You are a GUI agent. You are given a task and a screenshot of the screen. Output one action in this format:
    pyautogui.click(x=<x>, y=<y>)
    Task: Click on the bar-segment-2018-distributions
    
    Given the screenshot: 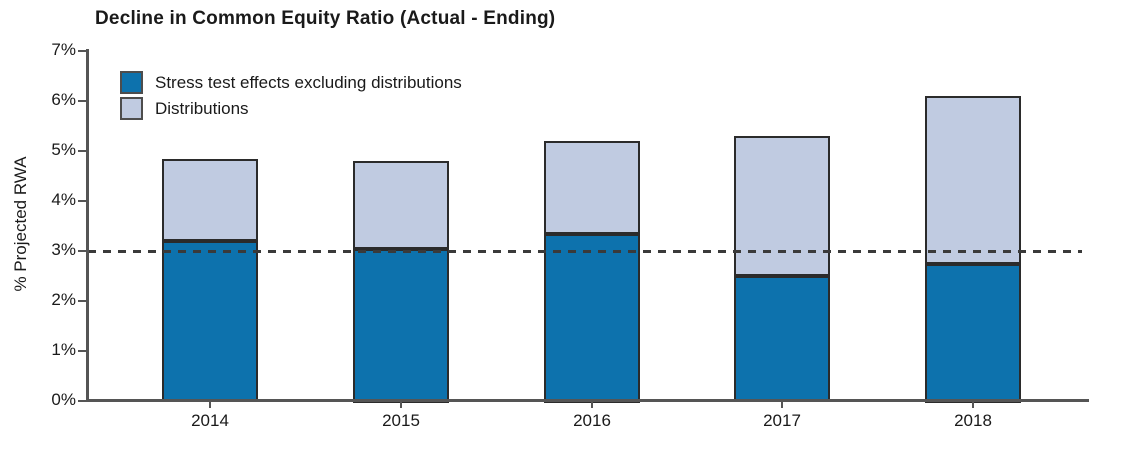 What is the action you would take?
    pyautogui.click(x=973, y=180)
    